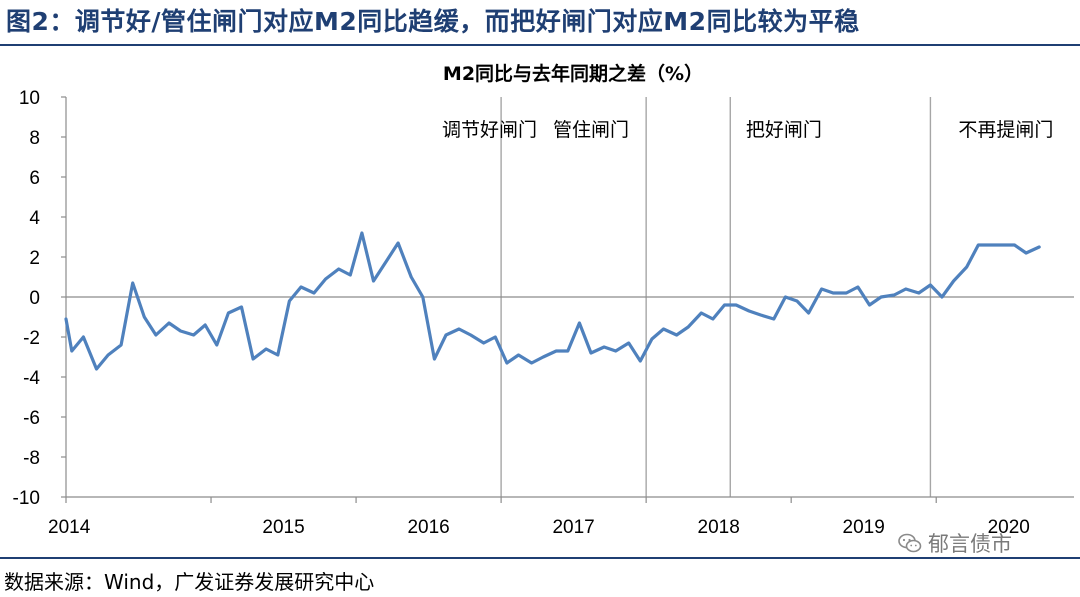 The height and width of the screenshot is (597, 1080). I want to click on watermark: 郁言债市, so click(955, 543).